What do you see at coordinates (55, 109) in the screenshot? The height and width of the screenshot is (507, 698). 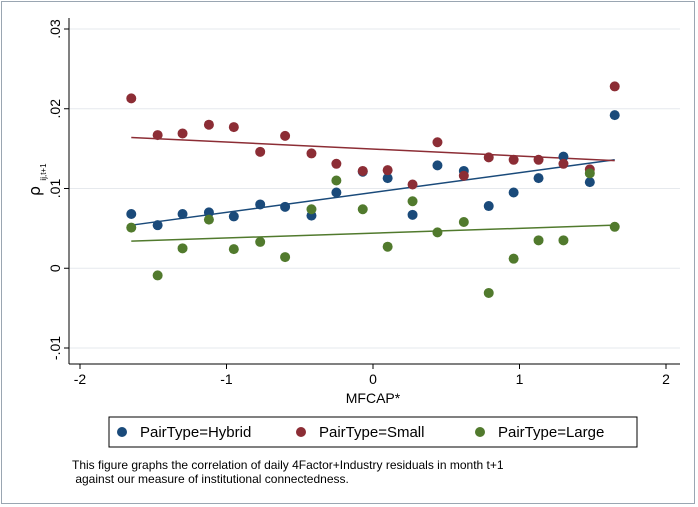 I see `y-tick-label-3: .02` at bounding box center [55, 109].